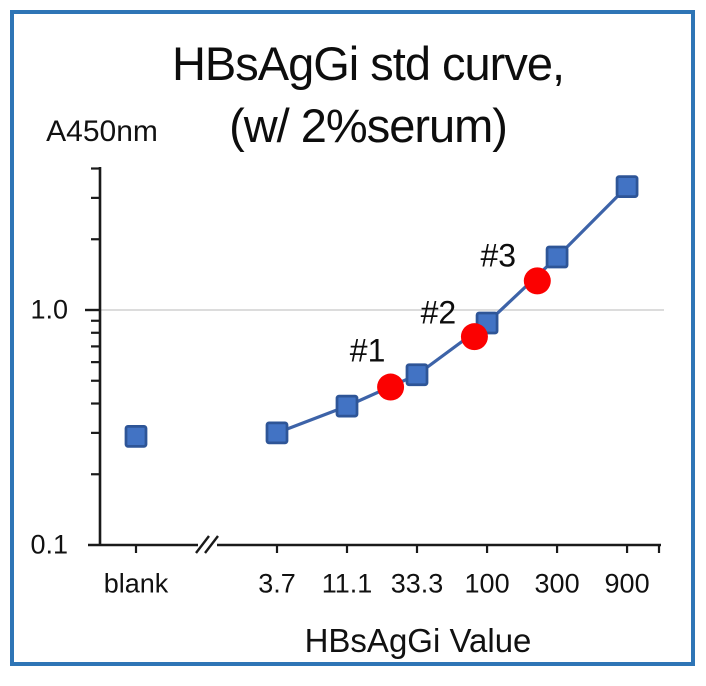  What do you see at coordinates (487, 583) in the screenshot?
I see `x-tick-label: 100` at bounding box center [487, 583].